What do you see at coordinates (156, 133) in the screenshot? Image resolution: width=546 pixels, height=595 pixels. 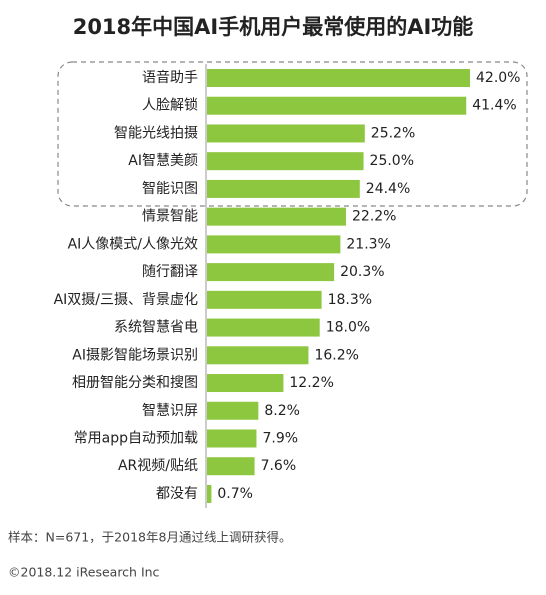 I see `category-label: 智能光线拍摄` at bounding box center [156, 133].